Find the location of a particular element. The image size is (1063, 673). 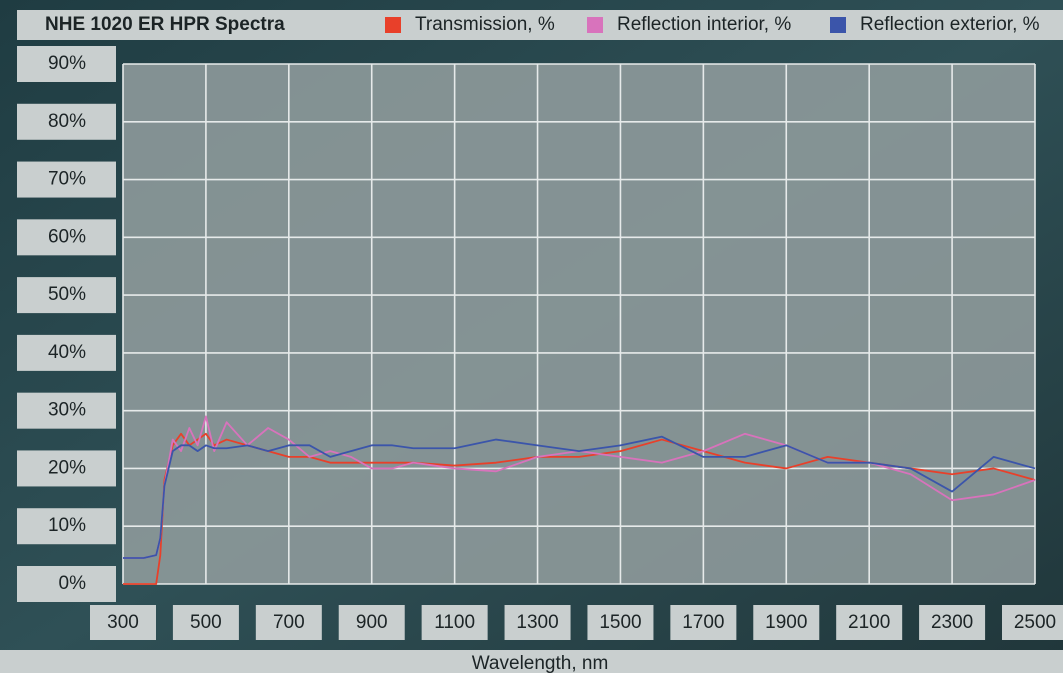

x-tick-label: 1100 is located at coordinates (454, 622).